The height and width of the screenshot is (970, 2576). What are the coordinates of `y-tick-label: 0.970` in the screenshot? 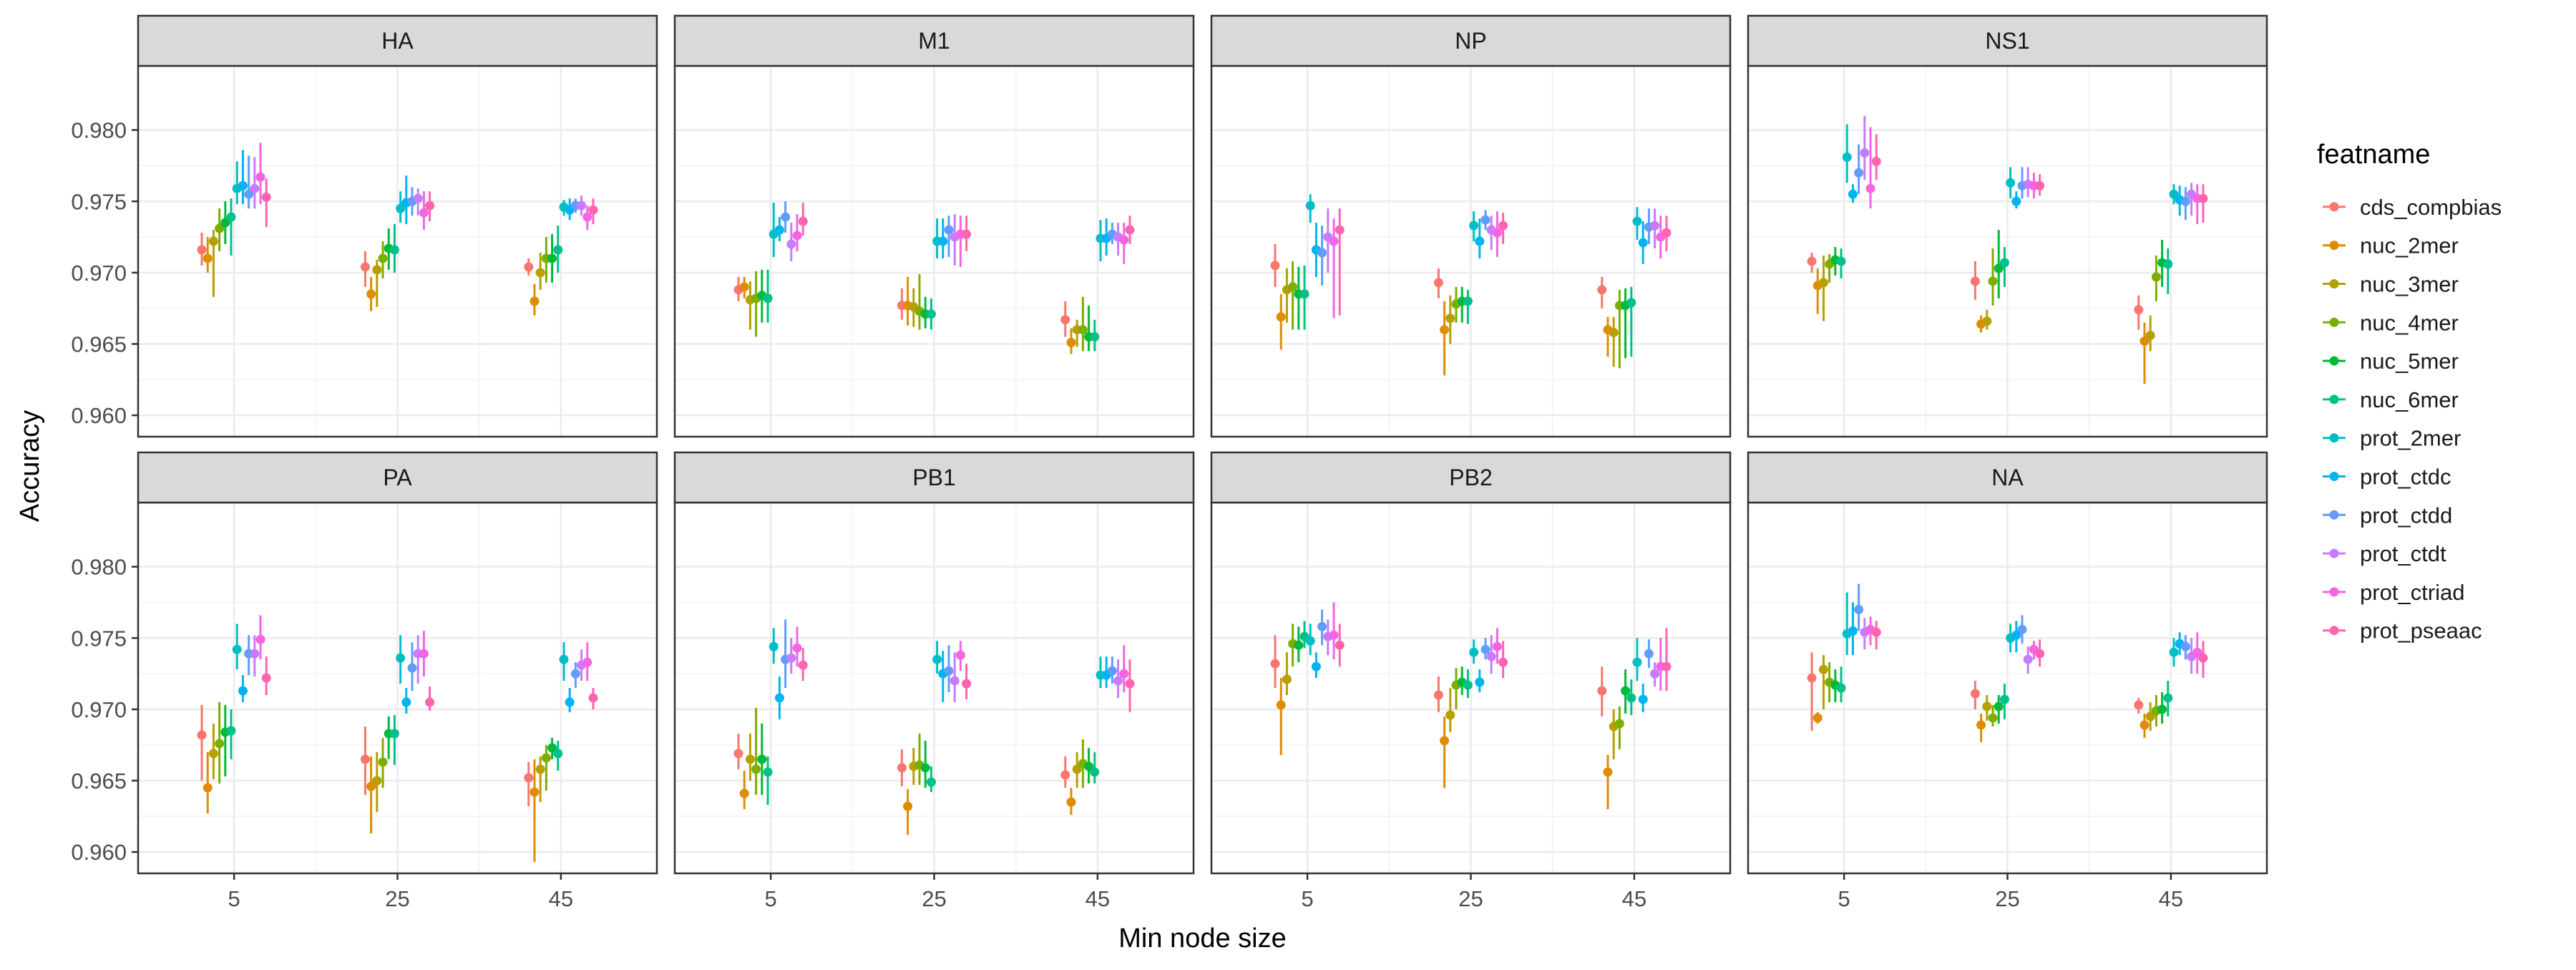 It's located at (99, 709).